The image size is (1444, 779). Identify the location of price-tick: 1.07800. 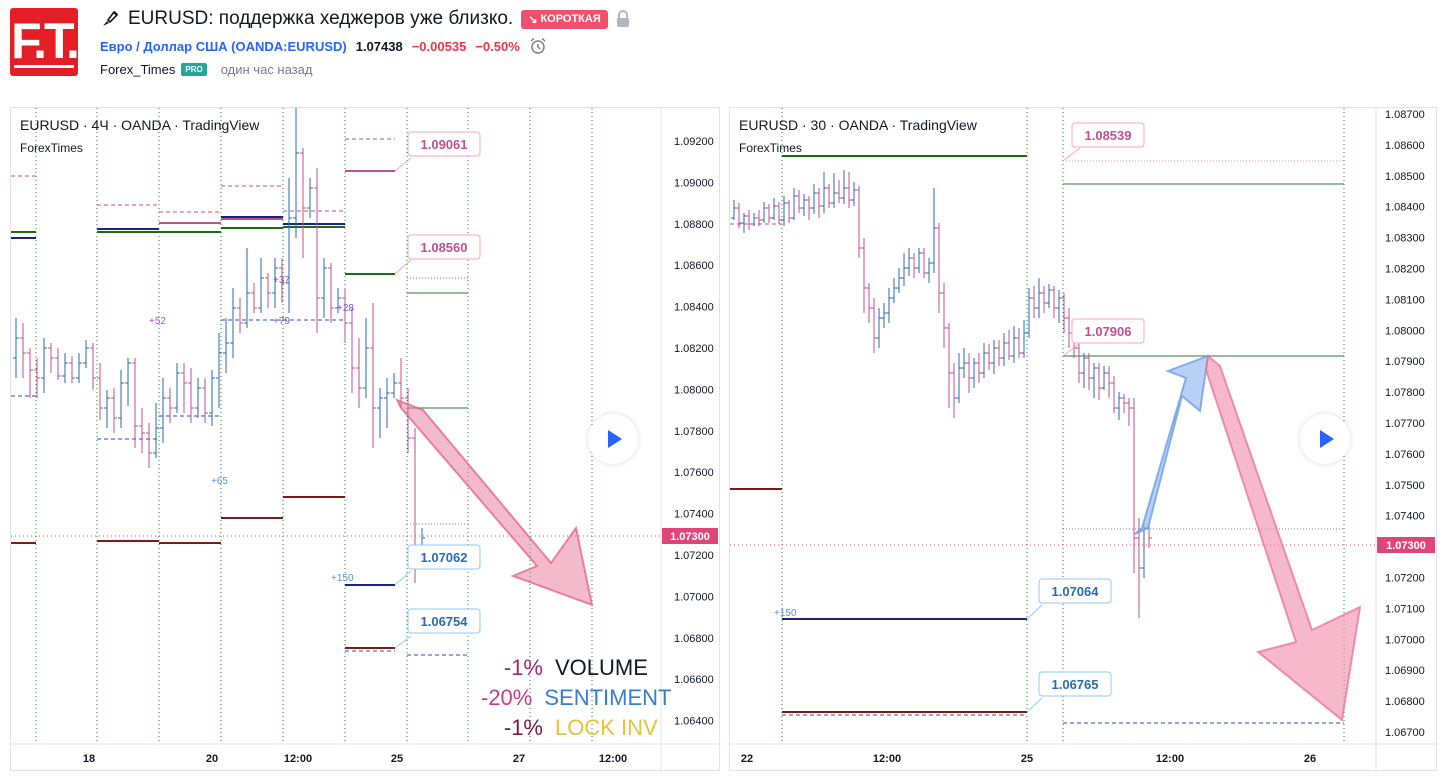
(1405, 393).